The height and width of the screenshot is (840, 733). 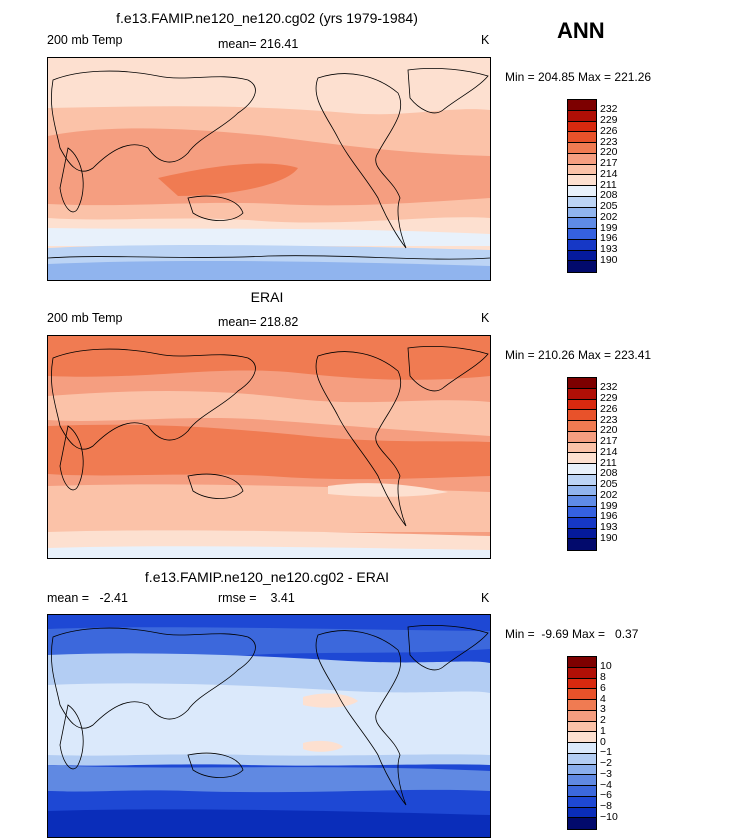 I want to click on panel-1-colorbar, so click(x=582, y=186).